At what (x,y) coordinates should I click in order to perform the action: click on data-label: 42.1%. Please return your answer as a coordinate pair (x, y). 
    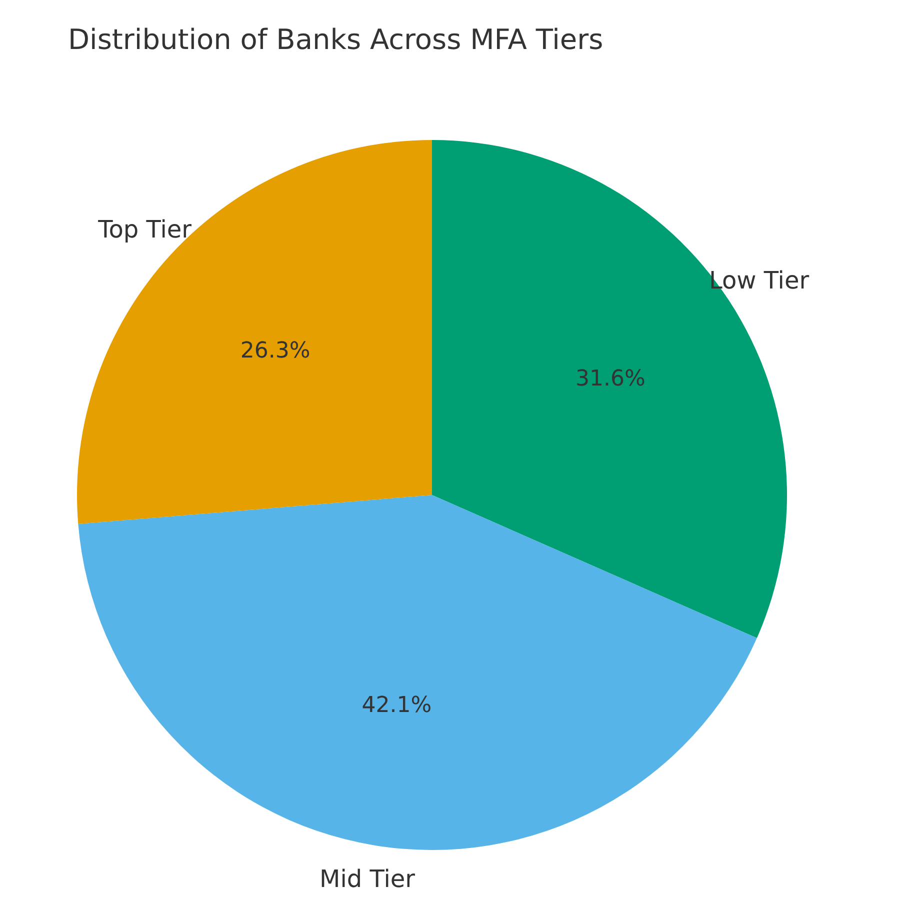
    Looking at the image, I should click on (397, 705).